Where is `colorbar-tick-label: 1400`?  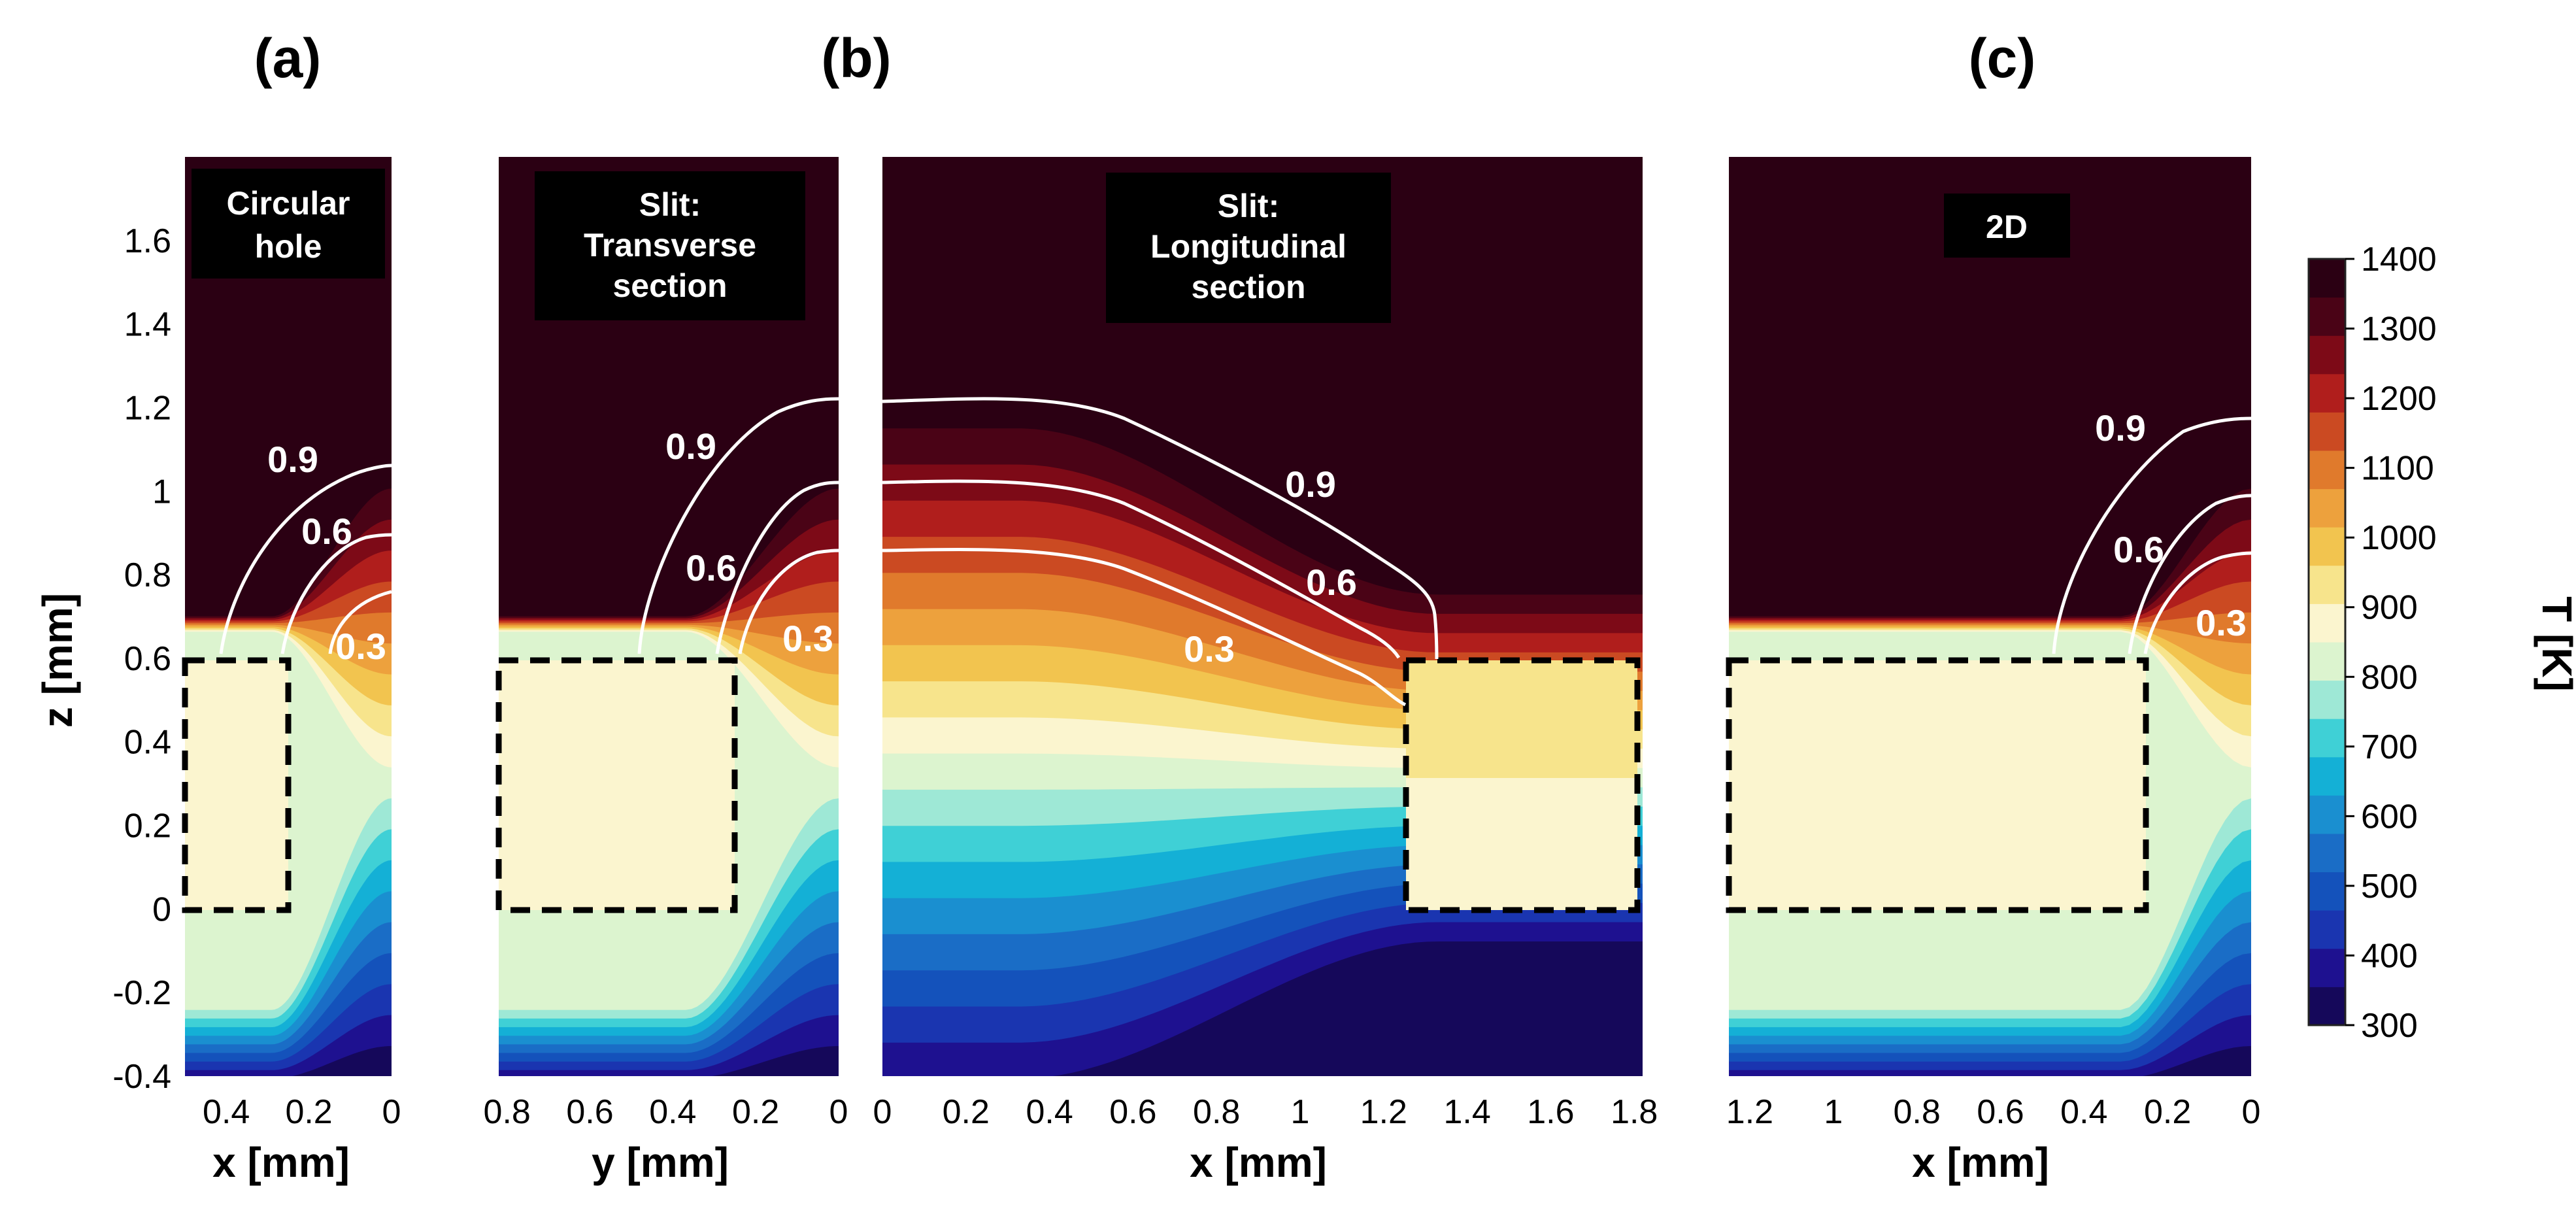
colorbar-tick-label: 1400 is located at coordinates (2399, 260).